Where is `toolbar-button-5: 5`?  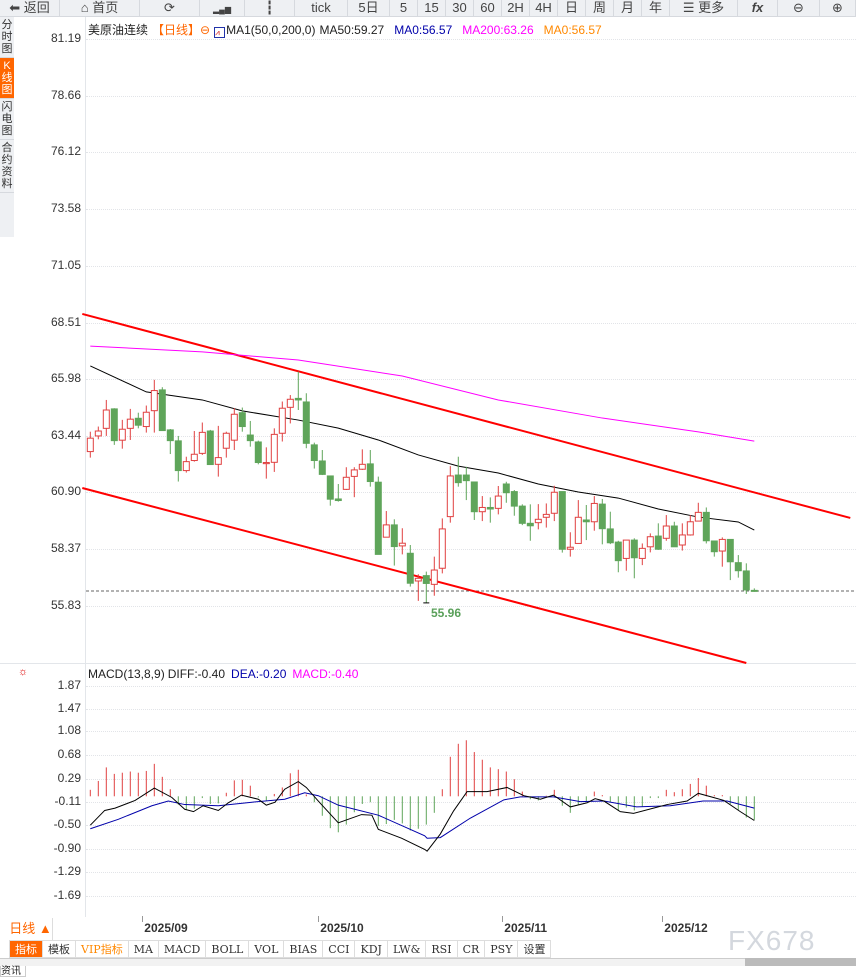
toolbar-button-5: 5 is located at coordinates (404, 8).